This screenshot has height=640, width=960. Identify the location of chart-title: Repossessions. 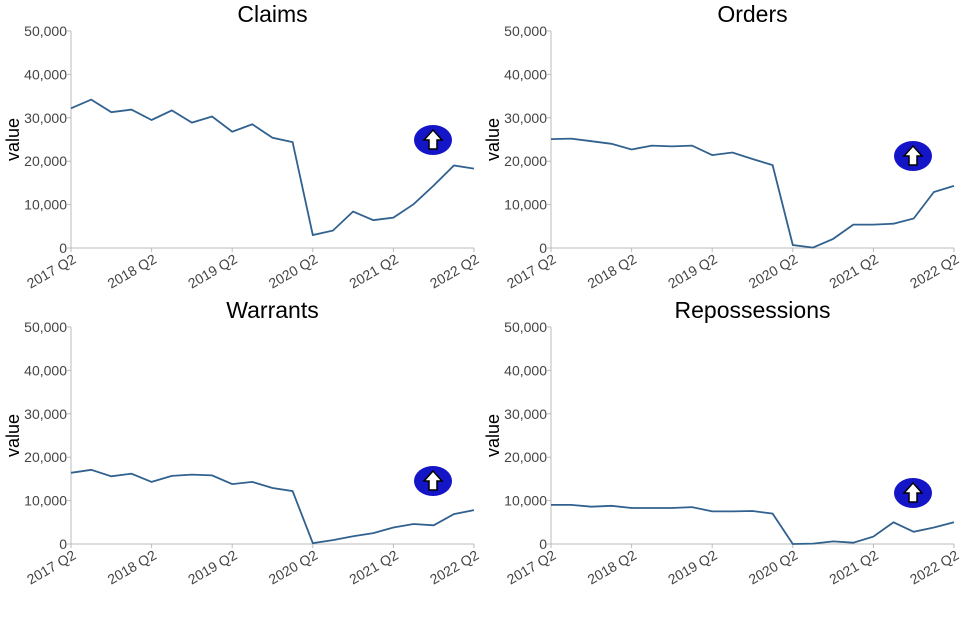
(753, 310).